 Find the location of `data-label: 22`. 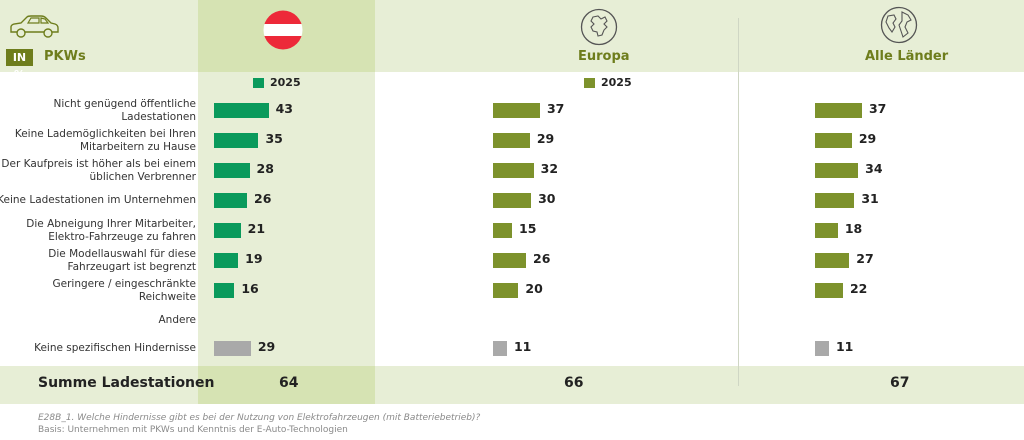

data-label: 22 is located at coordinates (858, 288).